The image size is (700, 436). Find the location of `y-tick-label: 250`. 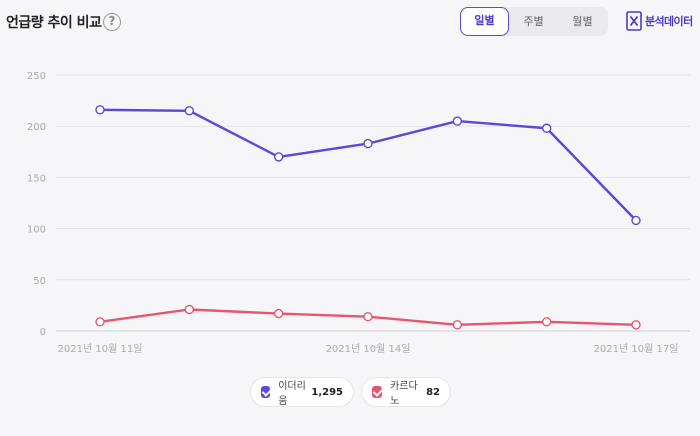

y-tick-label: 250 is located at coordinates (36, 76).